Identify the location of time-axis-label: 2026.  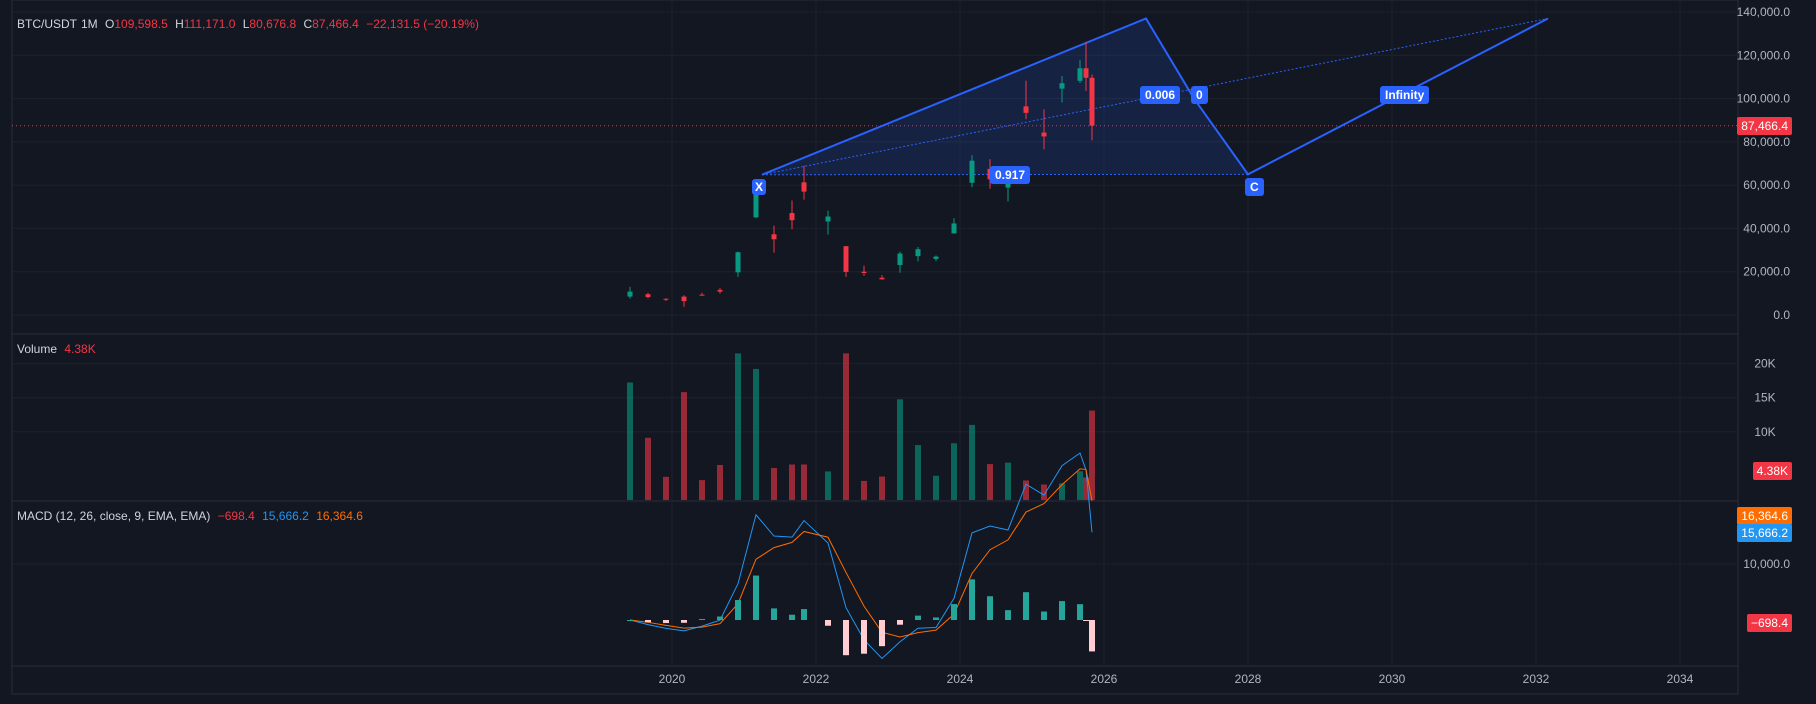
(1104, 679).